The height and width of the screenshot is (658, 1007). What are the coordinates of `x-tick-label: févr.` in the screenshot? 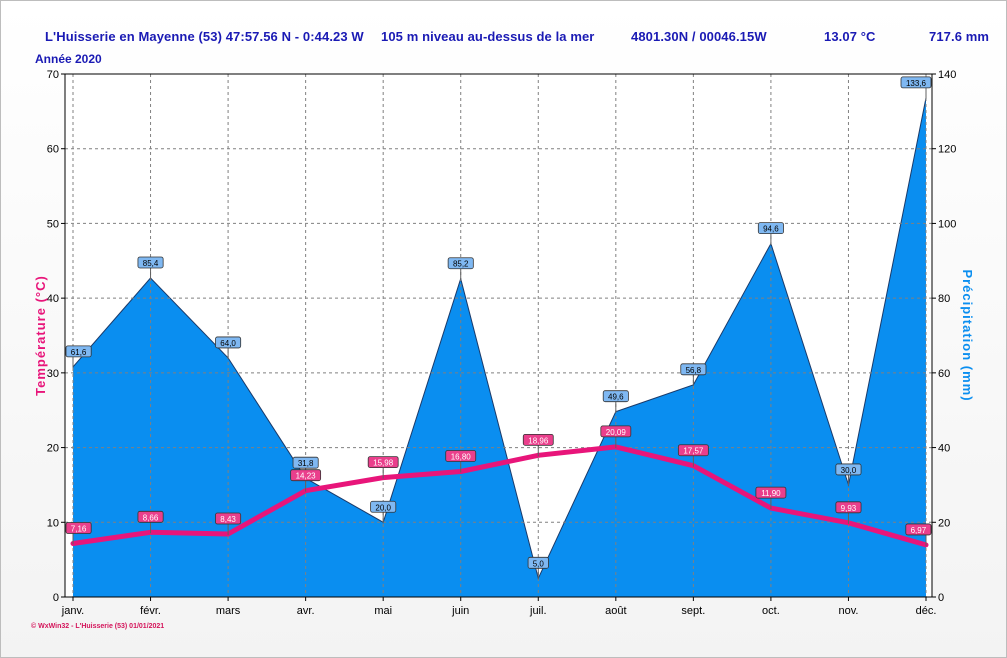 It's located at (150, 611).